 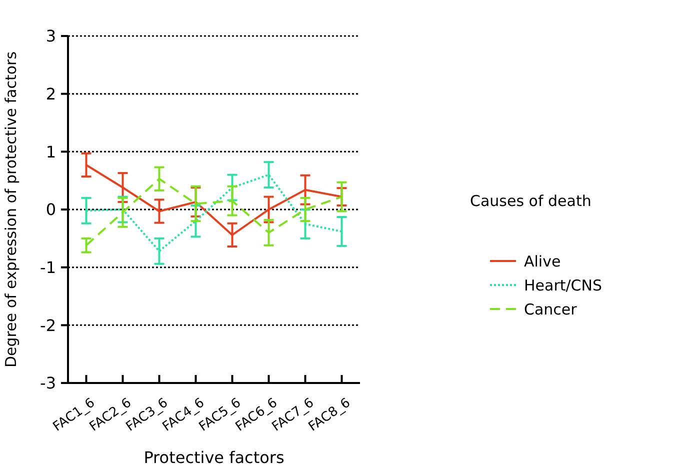 I want to click on y-axis-title: Degree of expression of protective factors, so click(x=11, y=209).